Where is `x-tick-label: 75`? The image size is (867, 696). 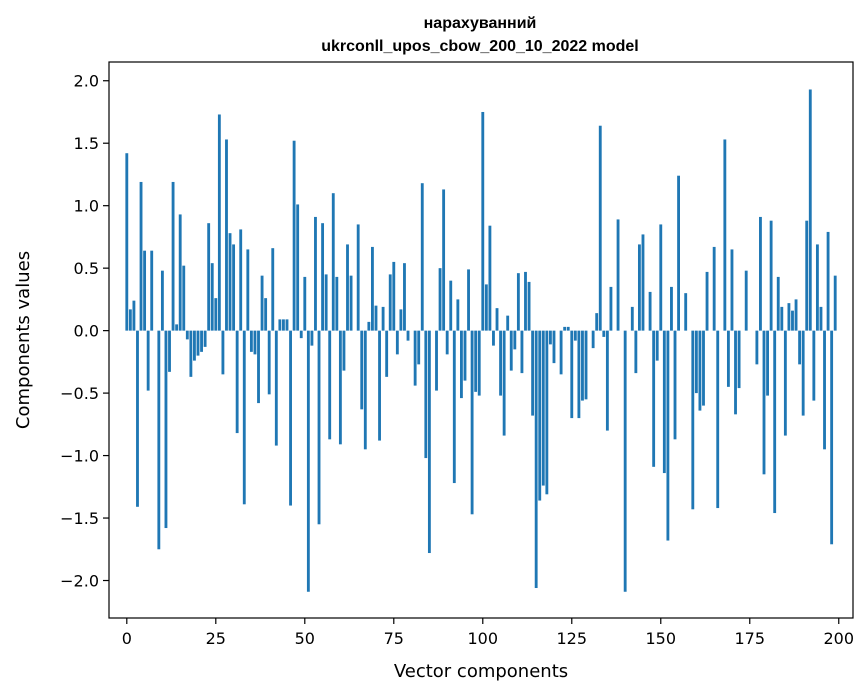 x-tick-label: 75 is located at coordinates (394, 638).